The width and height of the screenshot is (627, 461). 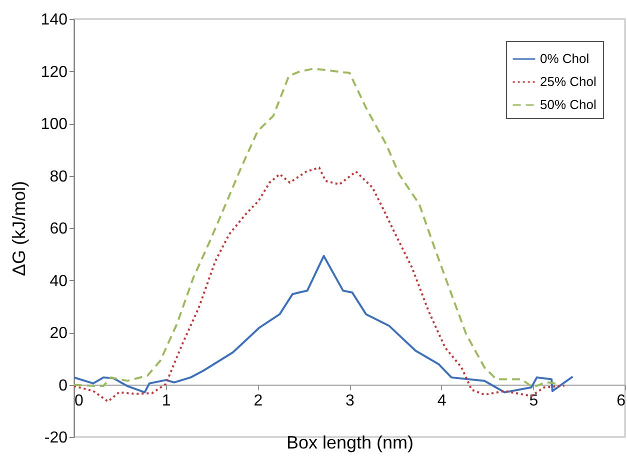 I want to click on legend-label: 0% Chol, so click(x=565, y=58).